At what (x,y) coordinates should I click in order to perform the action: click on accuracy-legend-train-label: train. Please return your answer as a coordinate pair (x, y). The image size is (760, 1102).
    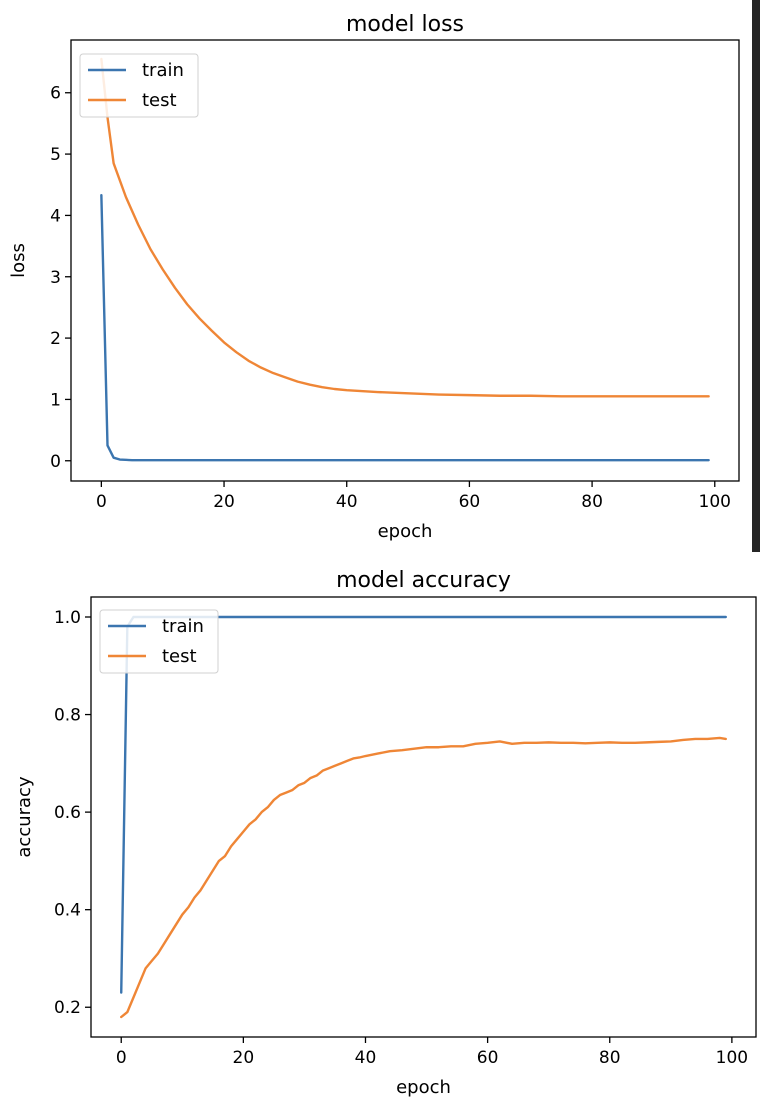
    Looking at the image, I should click on (183, 626).